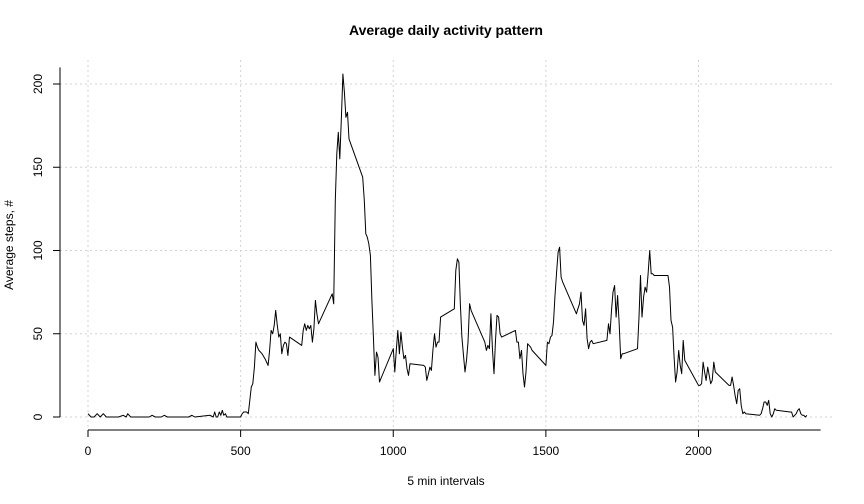 The image size is (864, 504). Describe the element at coordinates (9, 245) in the screenshot. I see `y-axis-label: Average steps, #` at that location.